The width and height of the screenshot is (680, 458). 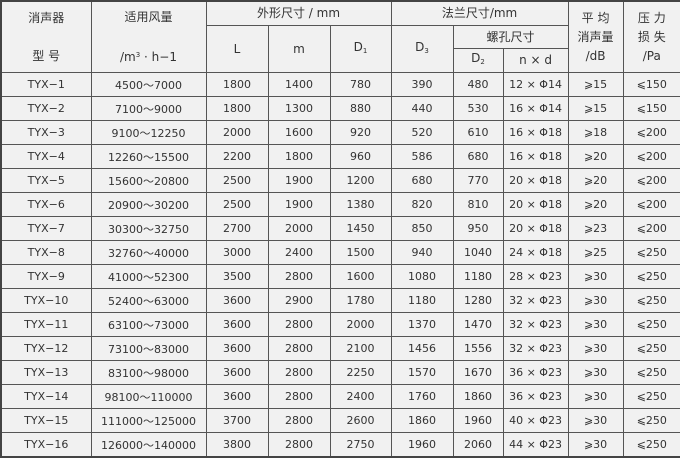 I want to click on cell-model: TYX−2, so click(x=46, y=108).